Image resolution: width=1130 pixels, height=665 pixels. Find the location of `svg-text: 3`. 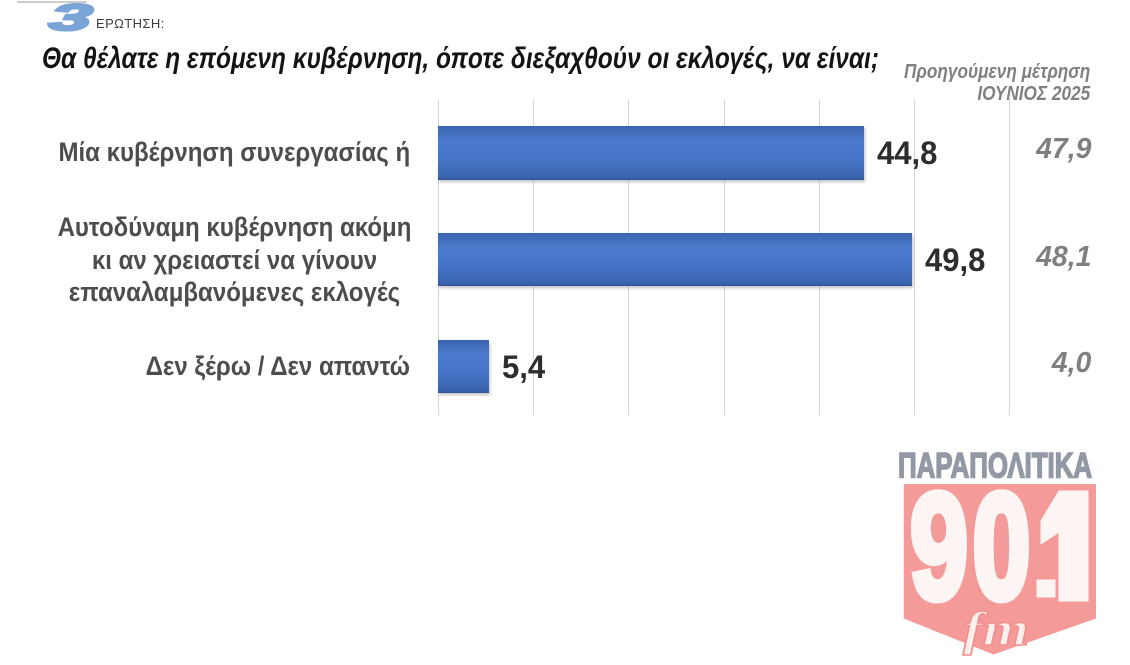

svg-text: 3 is located at coordinates (71, 19).